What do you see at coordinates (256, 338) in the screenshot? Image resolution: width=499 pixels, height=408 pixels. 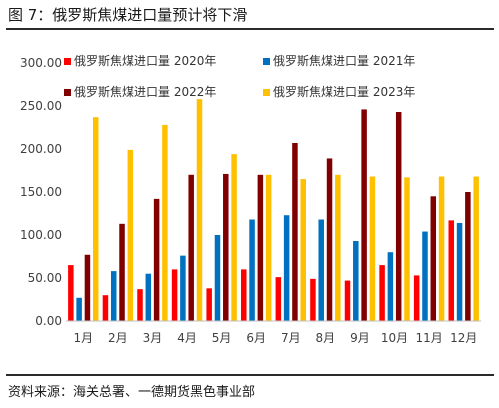 I see `x-tick-label: 6月` at bounding box center [256, 338].